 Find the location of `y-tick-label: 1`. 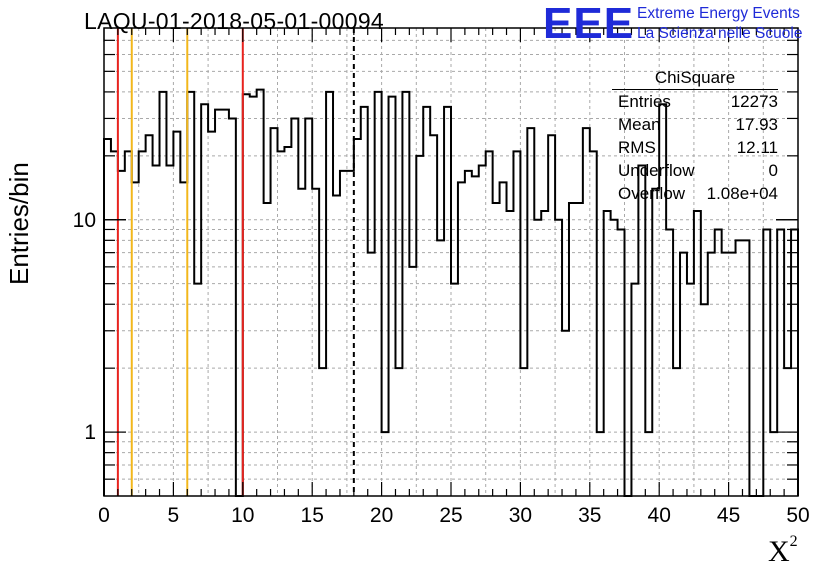

y-tick-label: 1 is located at coordinates (90, 432).